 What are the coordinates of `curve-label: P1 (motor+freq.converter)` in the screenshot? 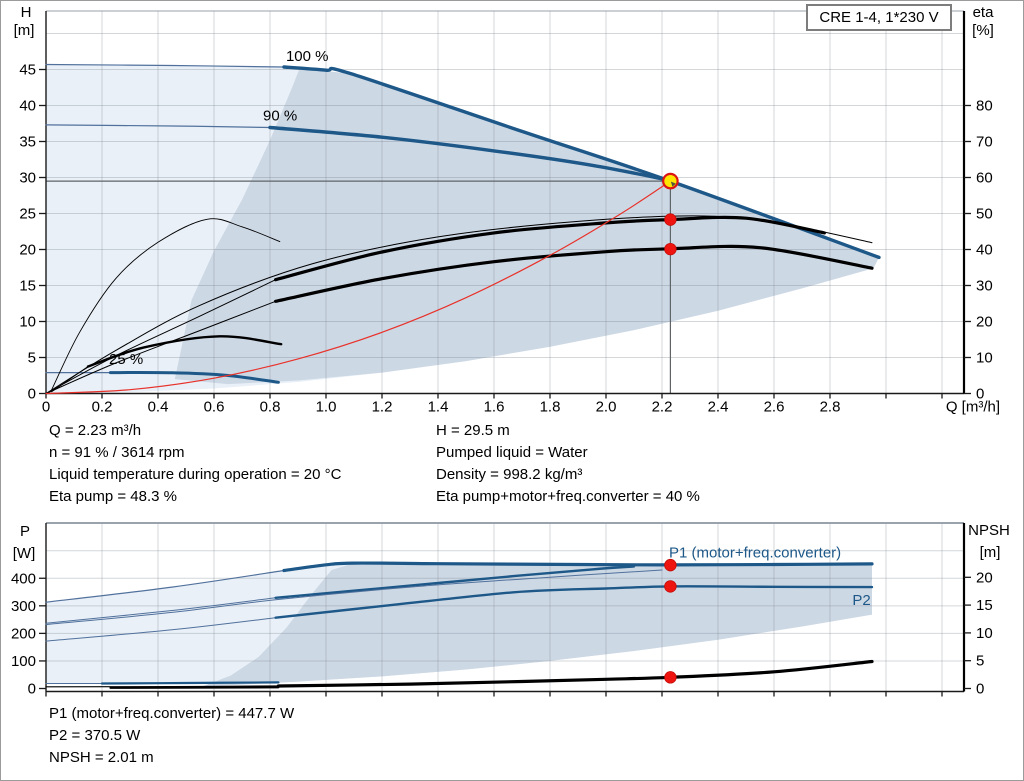 It's located at (755, 552).